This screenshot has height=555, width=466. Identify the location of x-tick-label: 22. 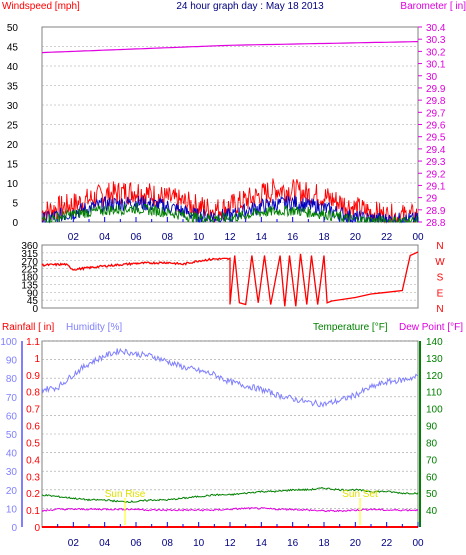
(387, 543).